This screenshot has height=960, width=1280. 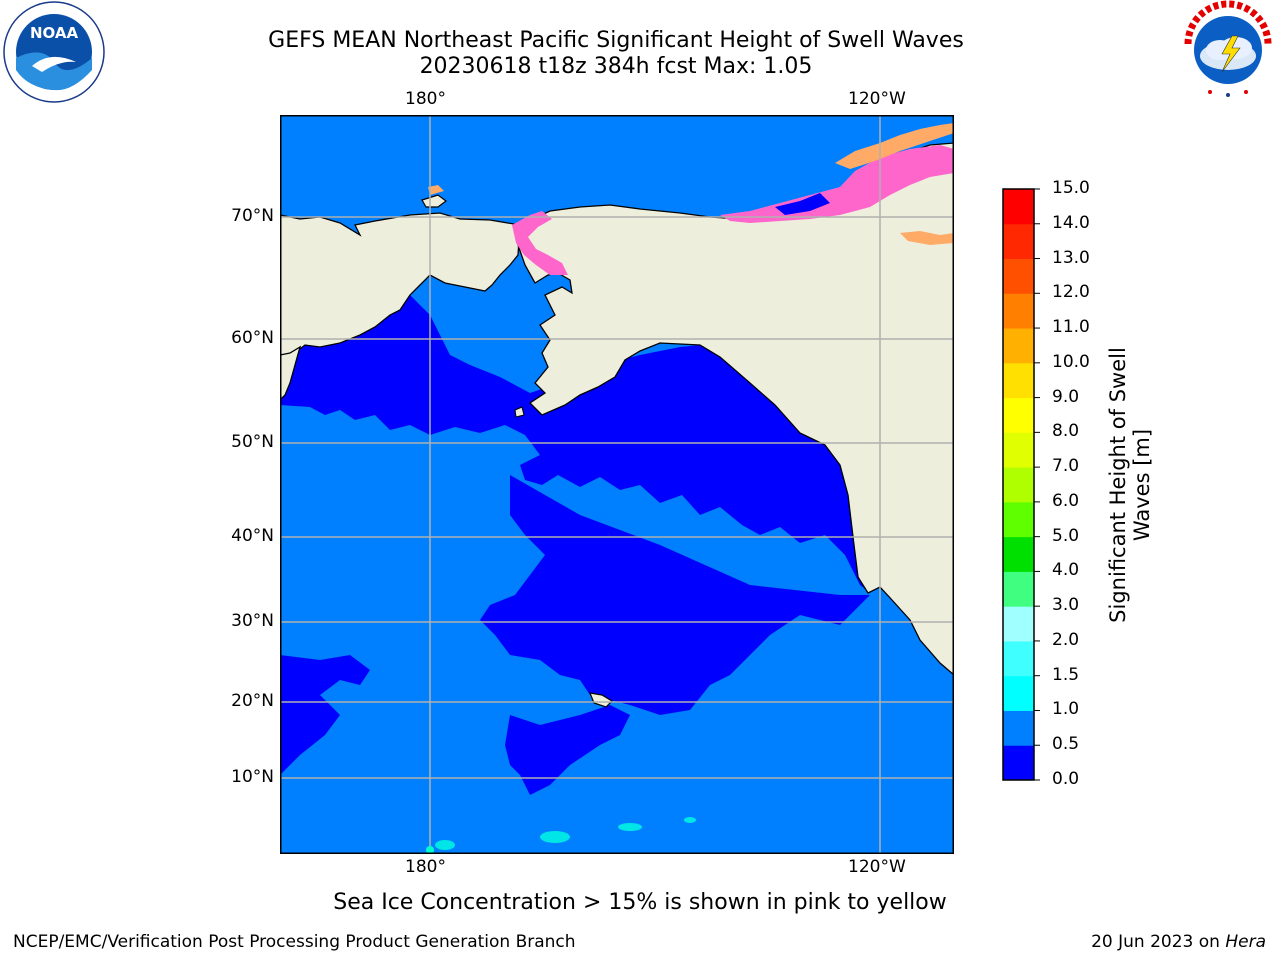 What do you see at coordinates (252, 621) in the screenshot?
I see `lat-label-30n: 30°N` at bounding box center [252, 621].